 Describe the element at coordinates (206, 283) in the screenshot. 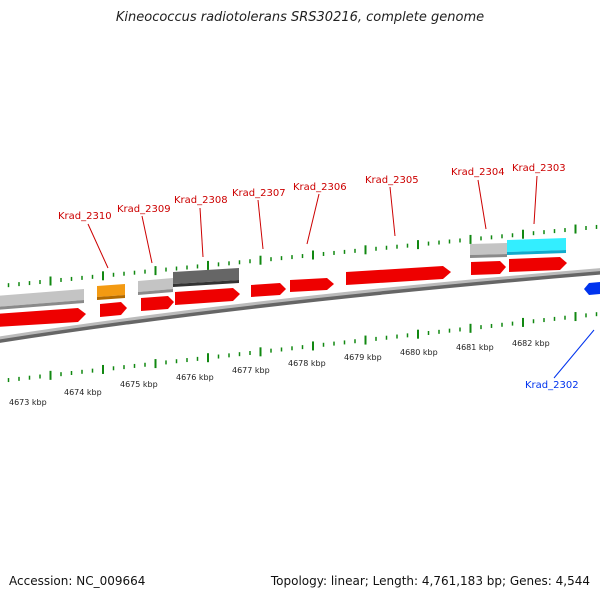

I see `feature-block-dark-gray-shade` at that location.